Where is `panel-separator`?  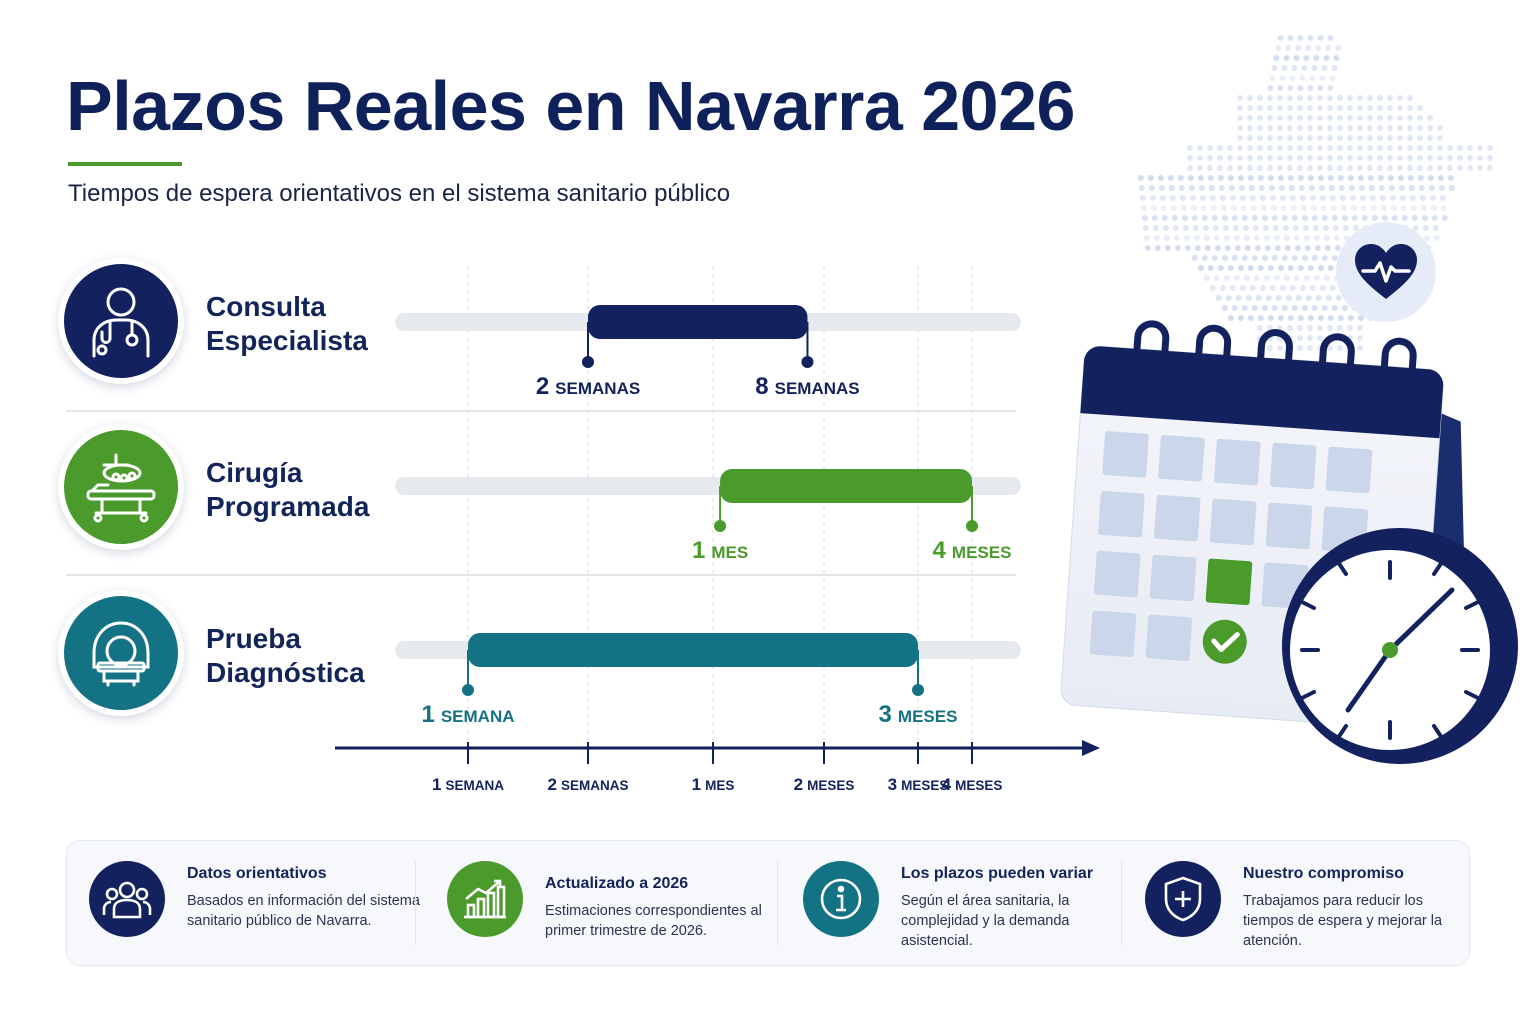 panel-separator is located at coordinates (415, 903).